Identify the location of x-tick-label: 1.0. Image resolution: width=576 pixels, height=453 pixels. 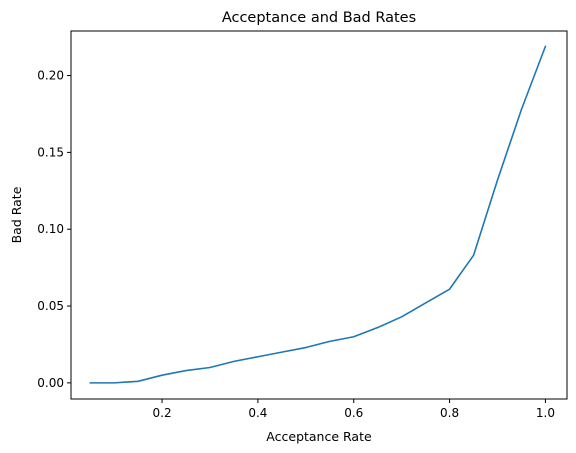
(545, 413).